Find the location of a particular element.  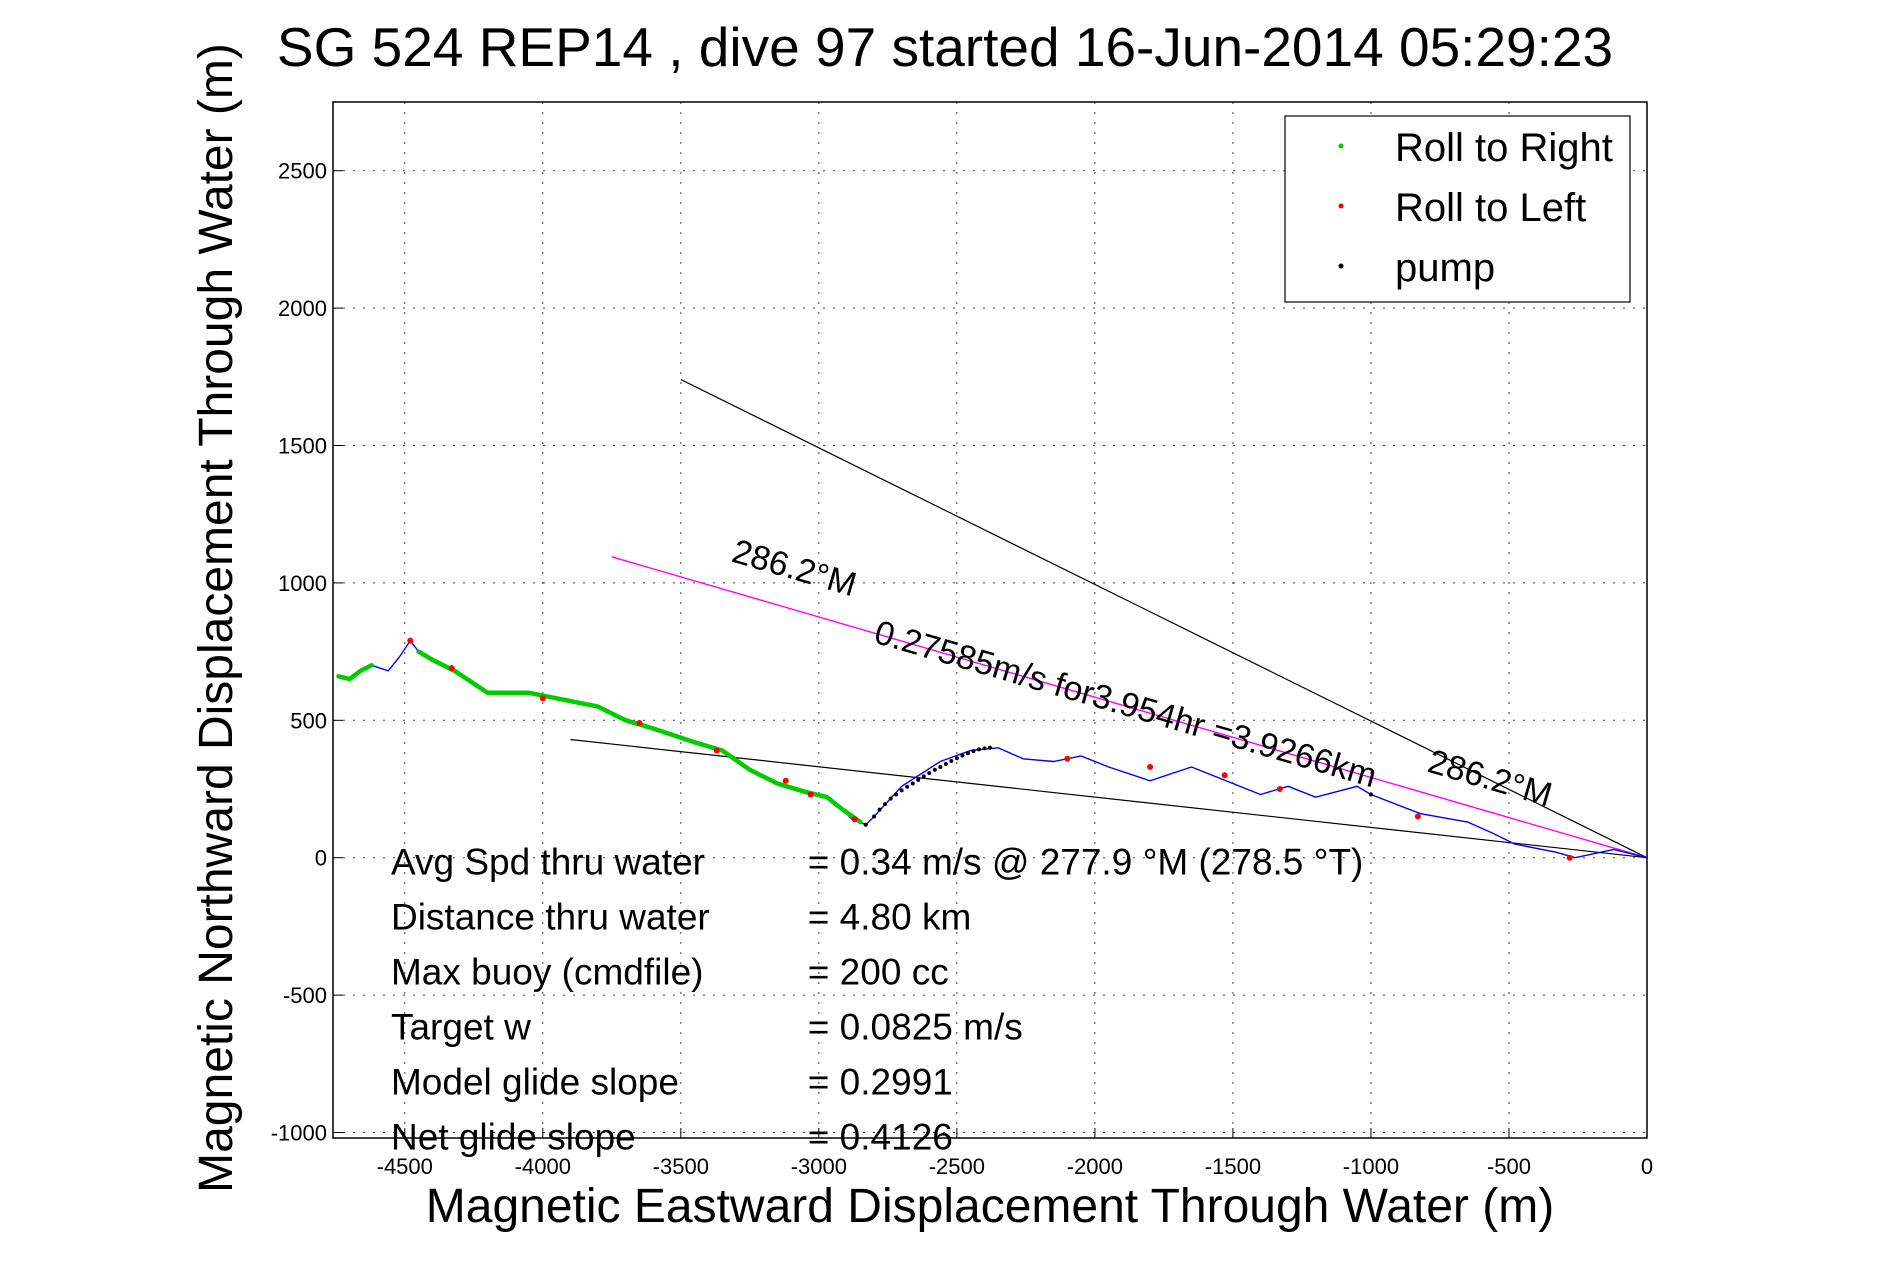

x-tick-label: -3500 is located at coordinates (681, 1166).